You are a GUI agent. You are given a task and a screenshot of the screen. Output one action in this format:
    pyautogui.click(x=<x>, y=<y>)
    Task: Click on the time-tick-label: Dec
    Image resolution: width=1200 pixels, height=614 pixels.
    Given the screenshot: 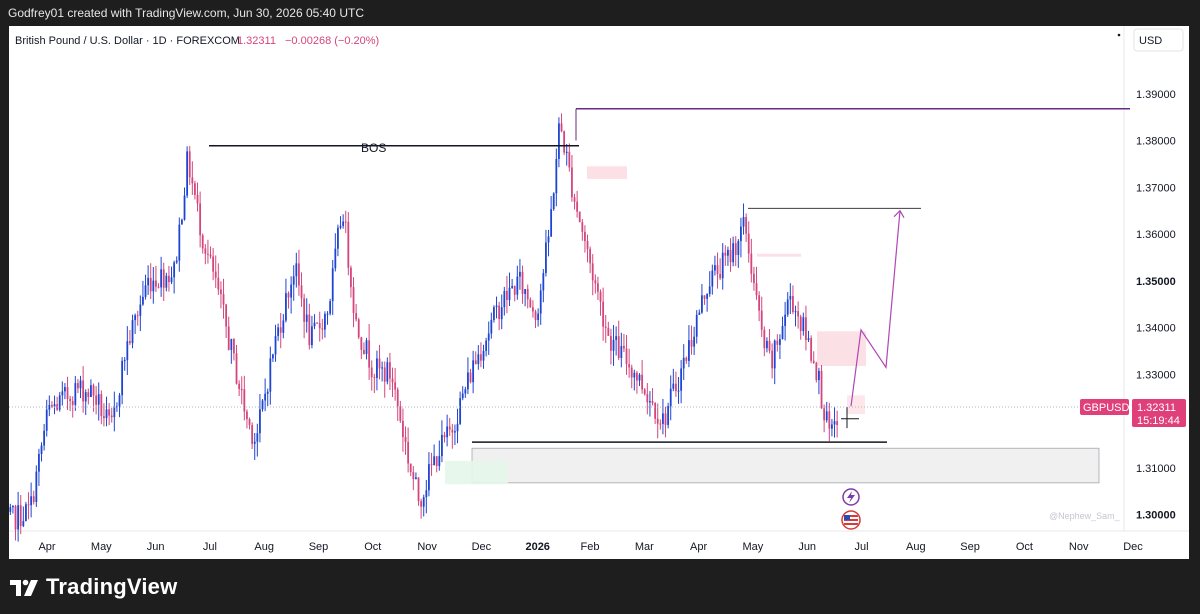 What is the action you would take?
    pyautogui.click(x=482, y=547)
    